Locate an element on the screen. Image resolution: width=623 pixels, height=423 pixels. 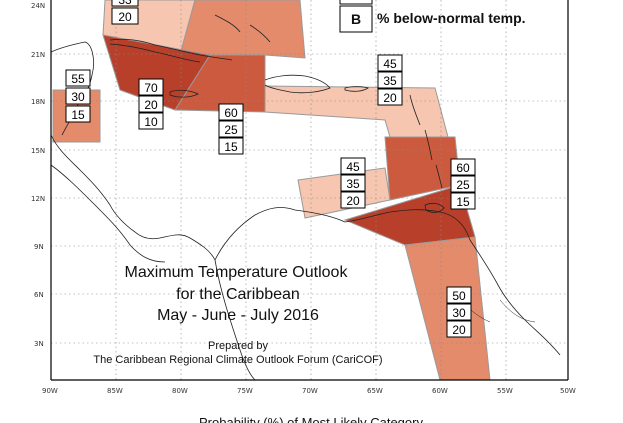
x-tick-label: 85W is located at coordinates (115, 391).